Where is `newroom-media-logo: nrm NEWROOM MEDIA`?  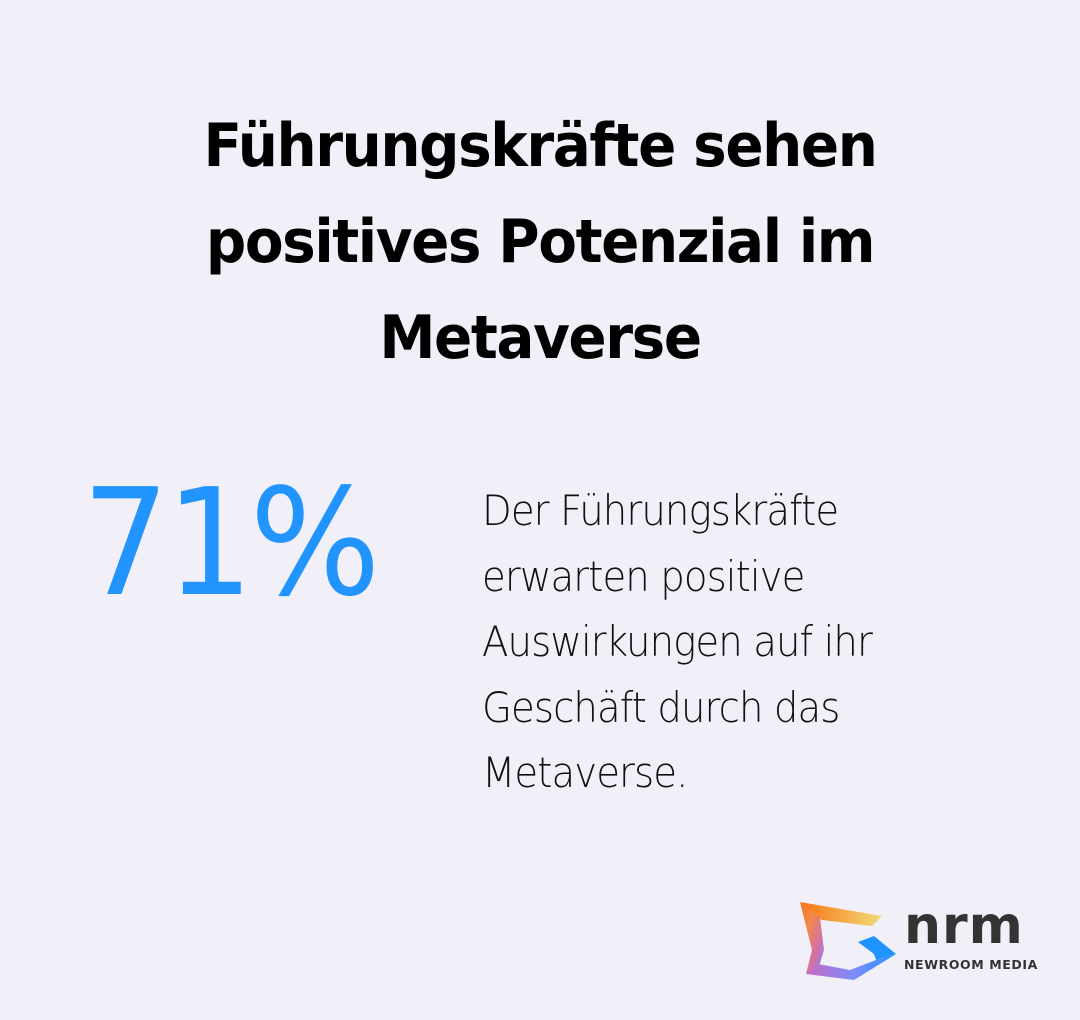 newroom-media-logo: nrm NEWROOM MEDIA is located at coordinates (923, 941).